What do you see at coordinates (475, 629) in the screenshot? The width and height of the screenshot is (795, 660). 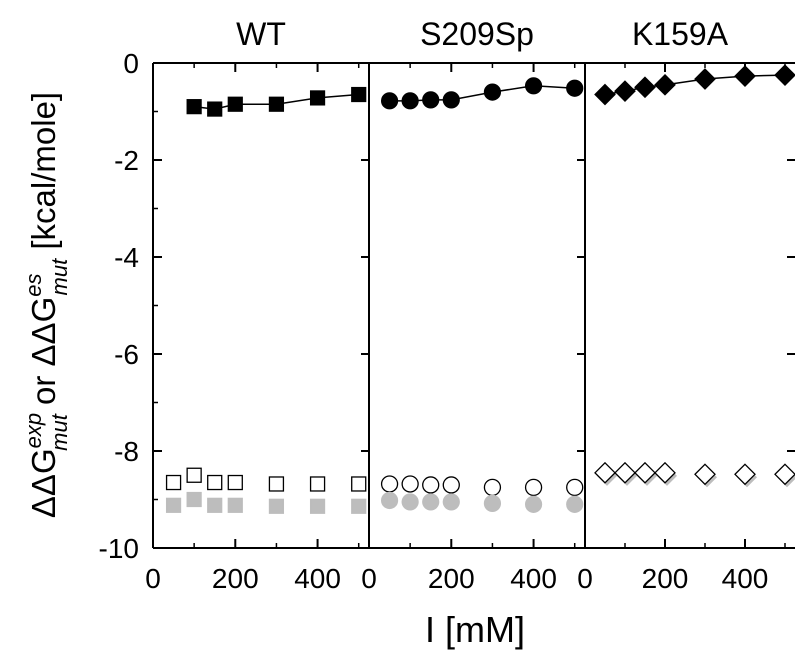 I see `x-axis-label: I [mM]` at bounding box center [475, 629].